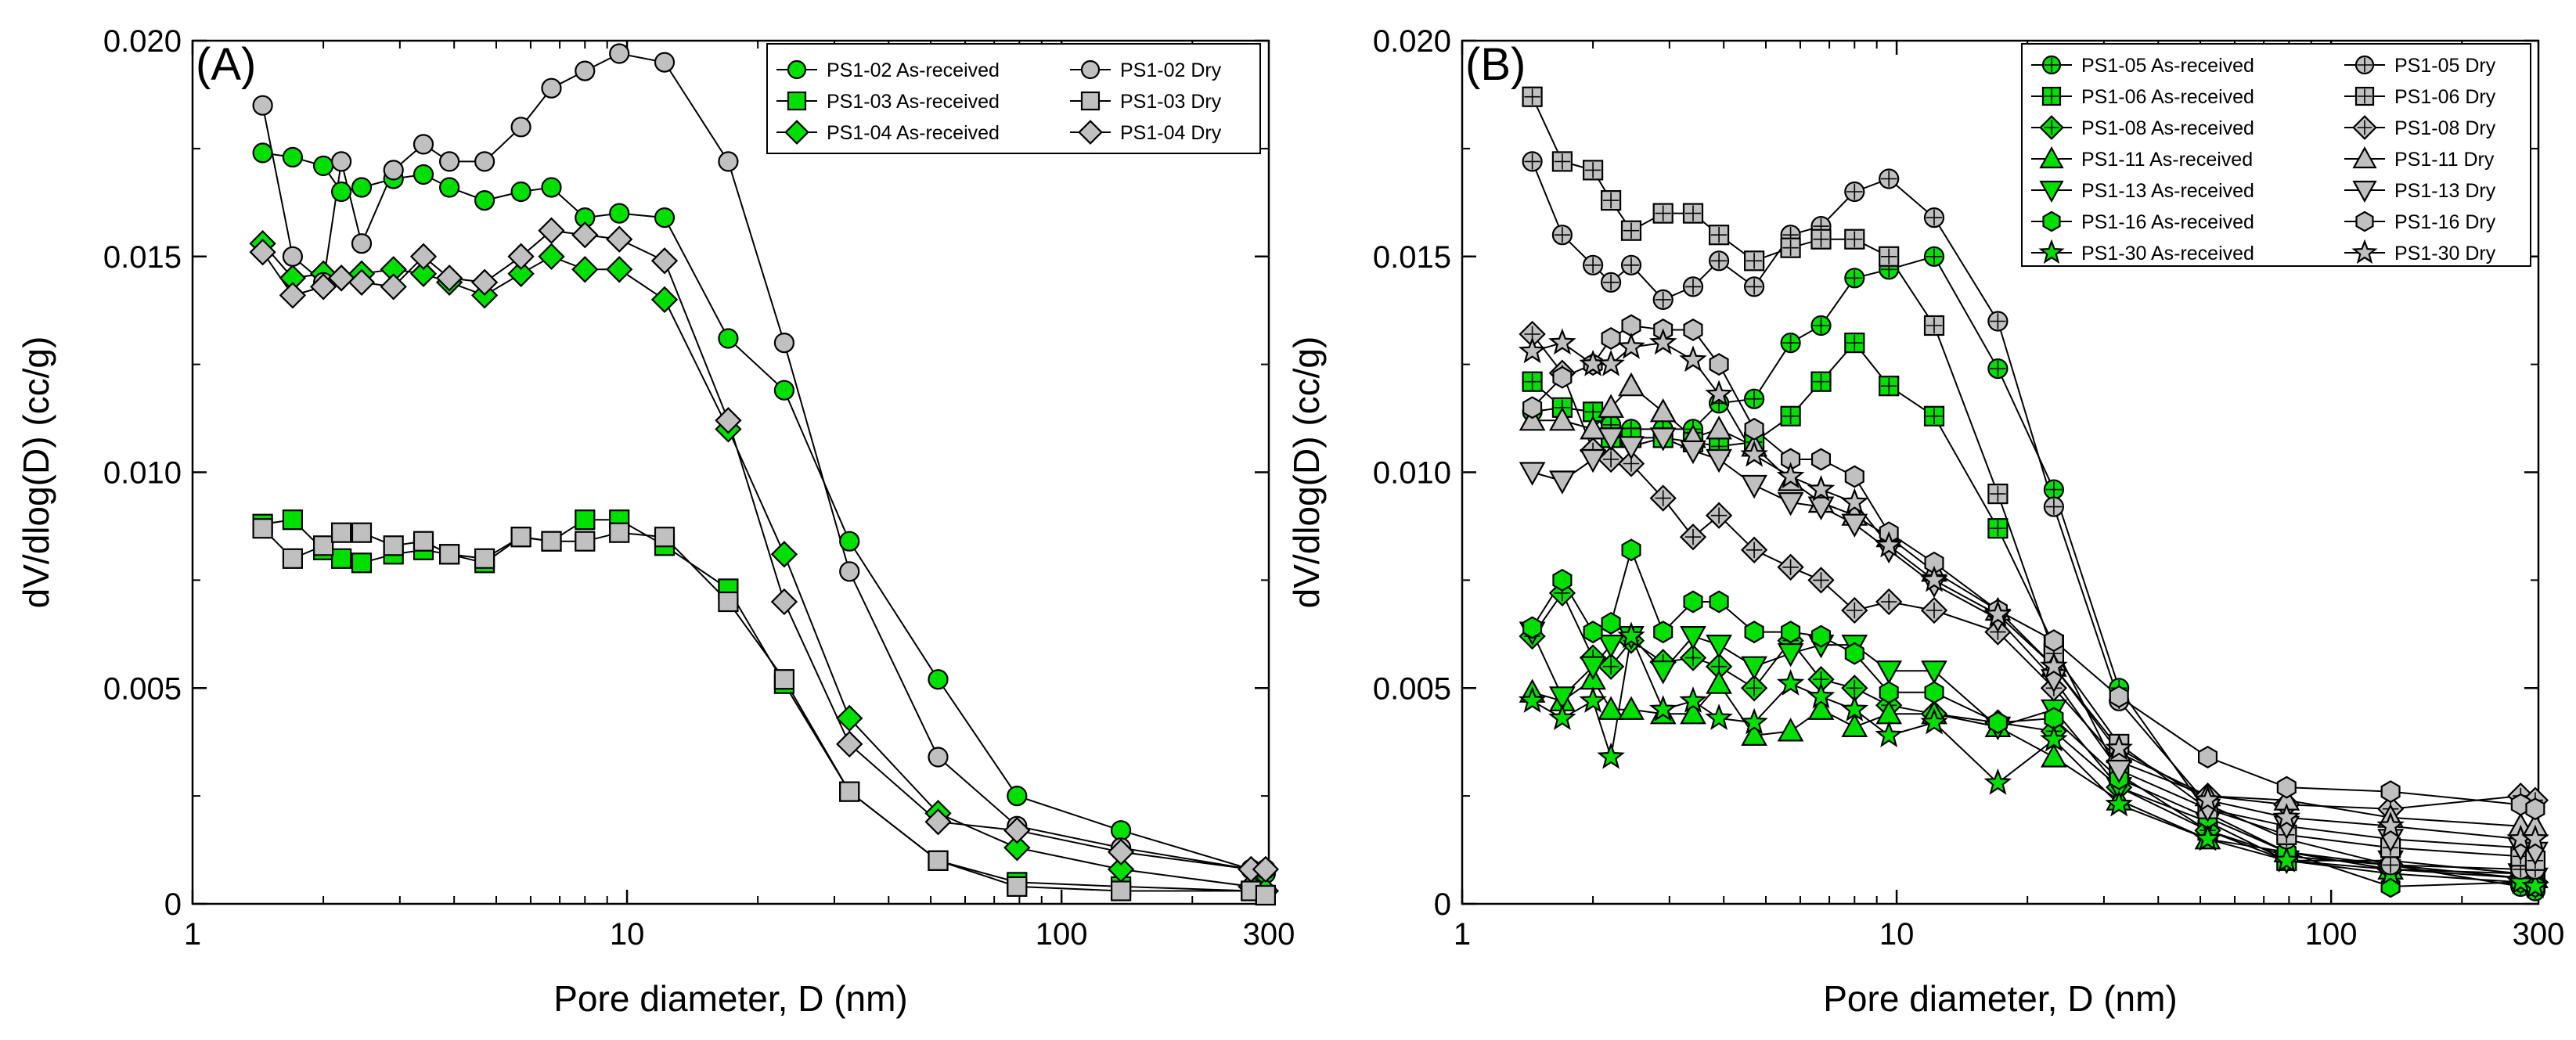 This screenshot has width=2576, height=1040. I want to click on panel-label: (A), so click(226, 64).